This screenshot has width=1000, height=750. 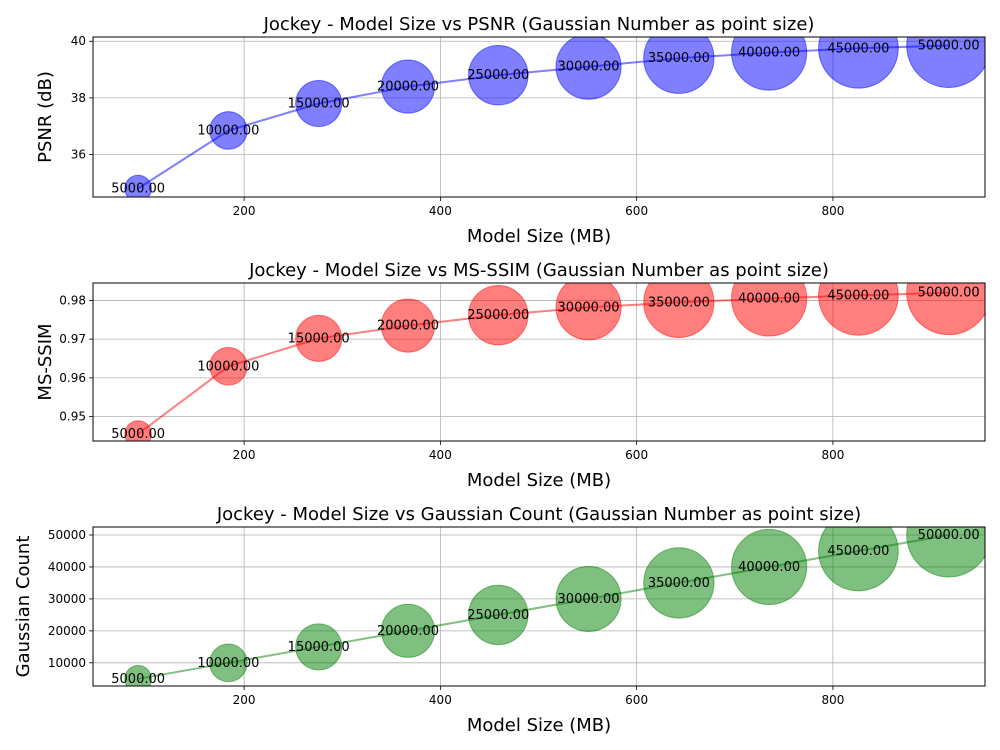 I want to click on y-tick-label: 30000, so click(x=67, y=599).